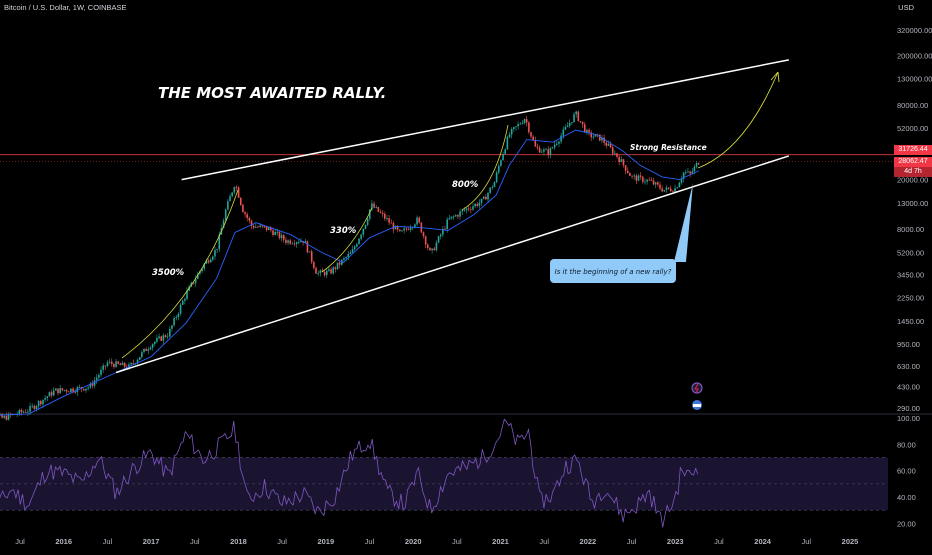 The image size is (932, 555). I want to click on rally-label-3500: 3500%, so click(168, 273).